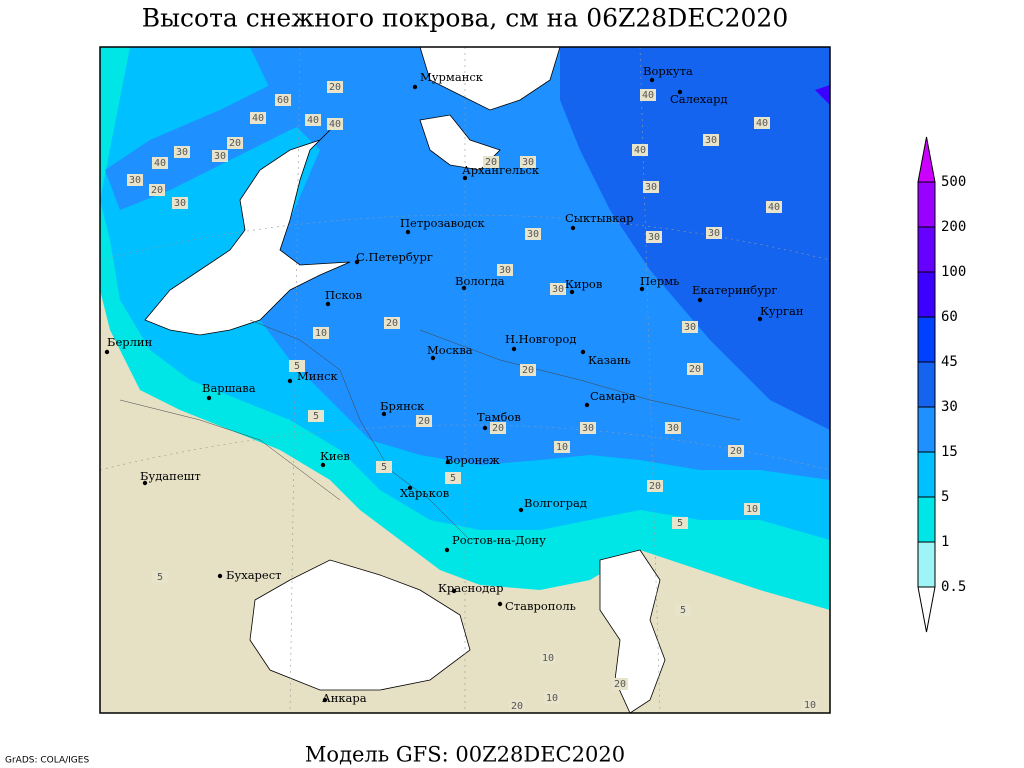 This screenshot has height=768, width=1024. I want to click on footer-model: Модель GFS: 00Z28DEC2020, so click(465, 755).